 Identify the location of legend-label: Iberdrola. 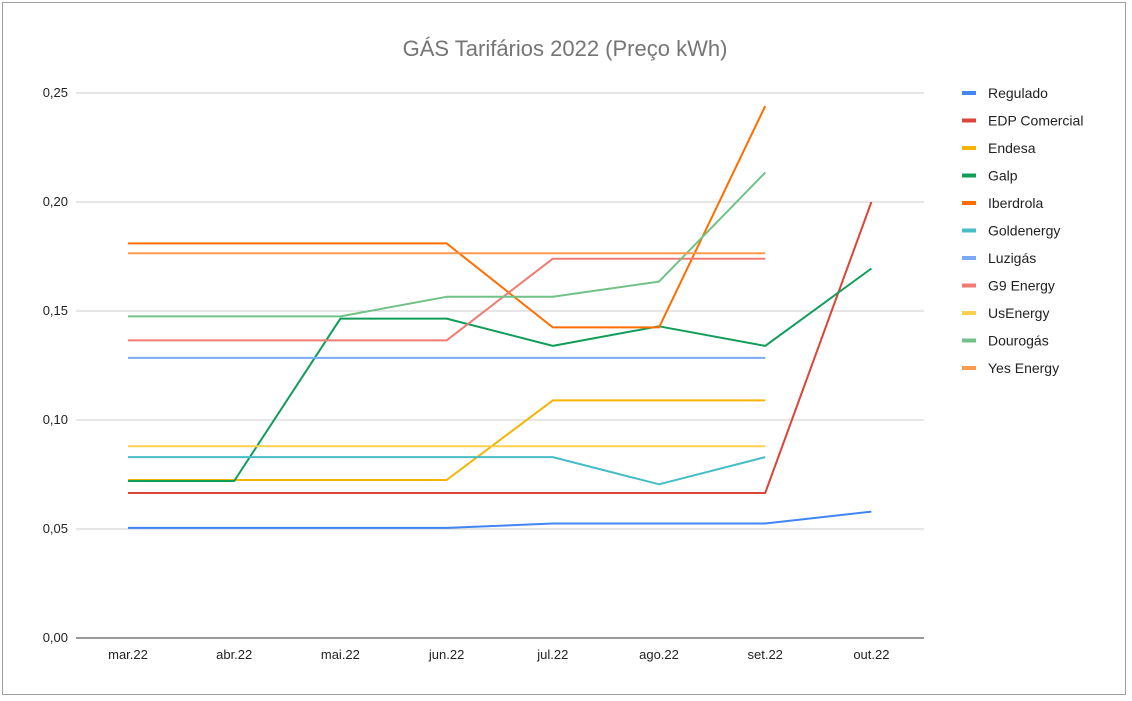
(1015, 203).